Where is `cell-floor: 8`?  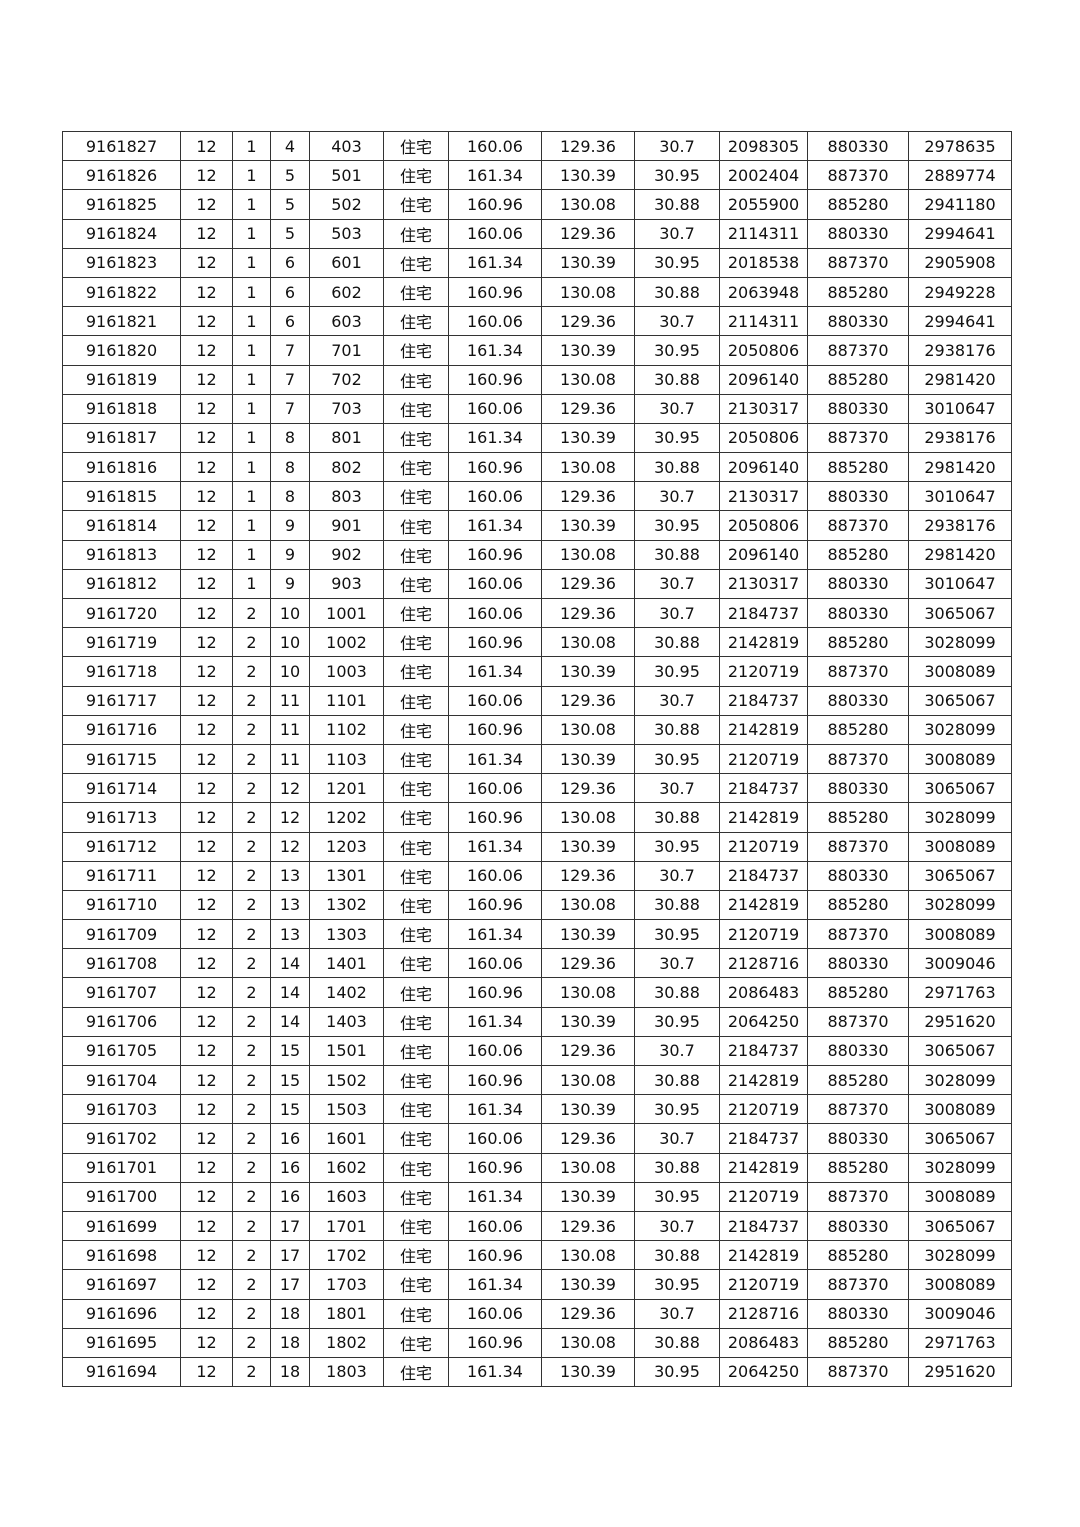 cell-floor: 8 is located at coordinates (290, 467).